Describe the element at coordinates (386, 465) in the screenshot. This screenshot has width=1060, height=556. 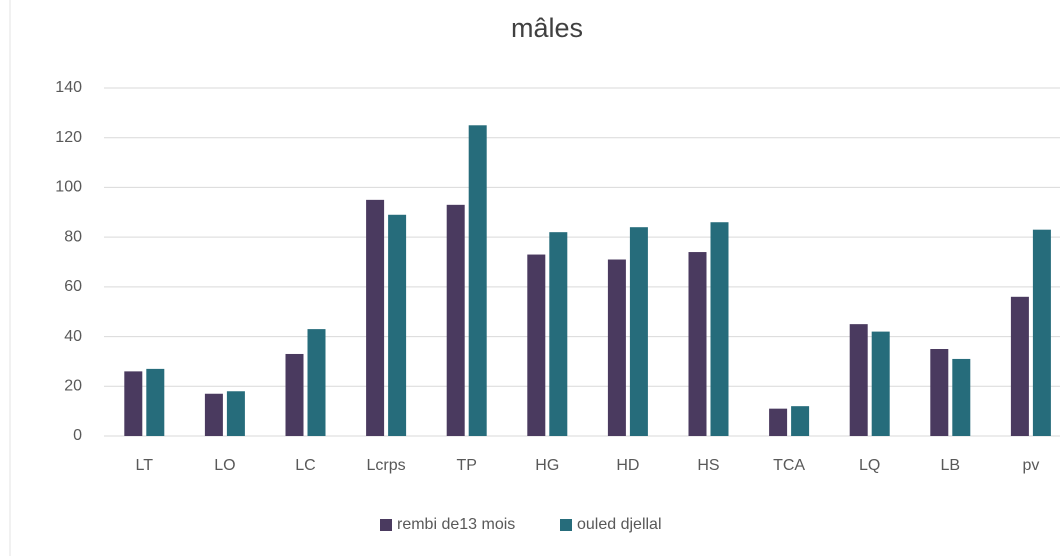
I see `x-tick-label: Lcrps` at that location.